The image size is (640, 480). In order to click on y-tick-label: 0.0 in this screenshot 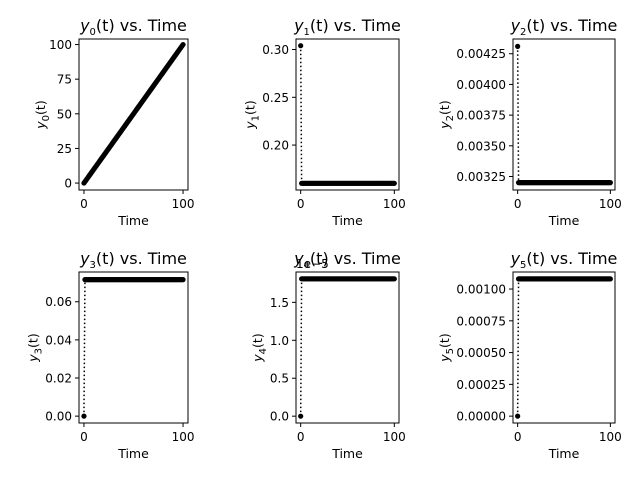, I will do `click(279, 417)`.